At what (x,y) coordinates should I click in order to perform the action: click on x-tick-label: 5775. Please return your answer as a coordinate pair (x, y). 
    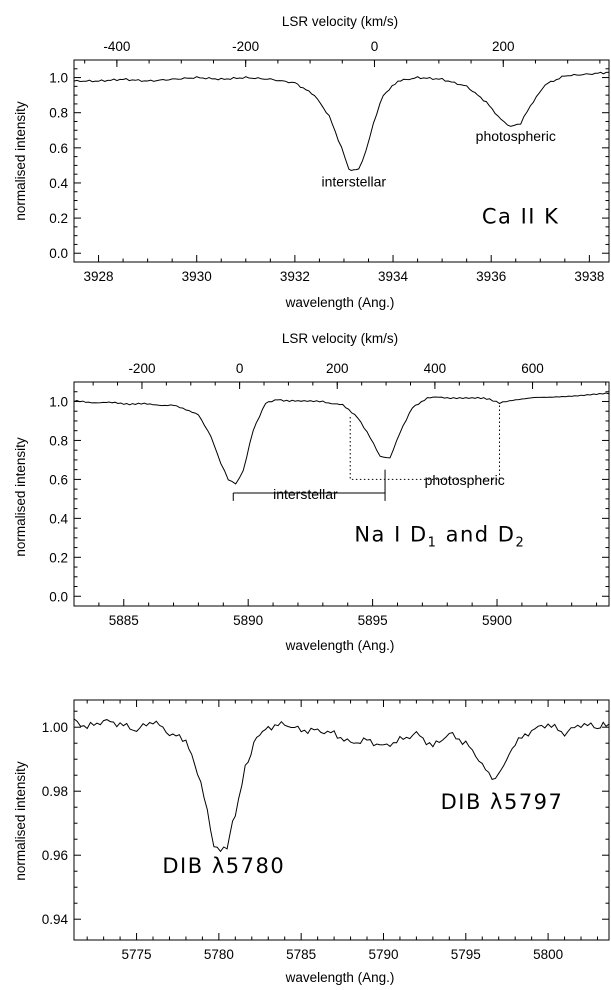
    Looking at the image, I should click on (137, 954).